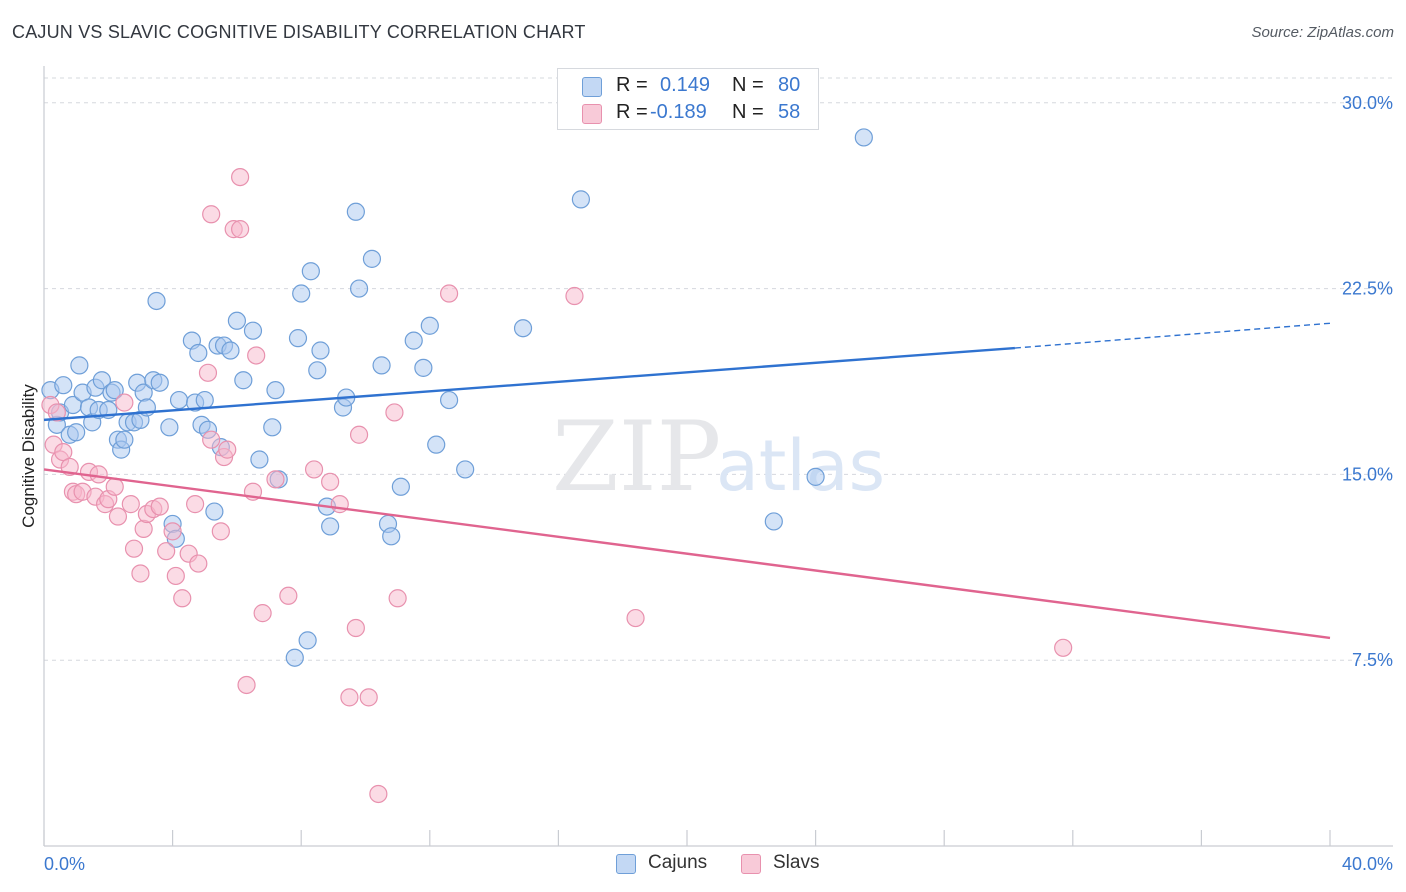  What do you see at coordinates (636, 457) in the screenshot?
I see `watermark-zip: ZIP` at bounding box center [636, 457].